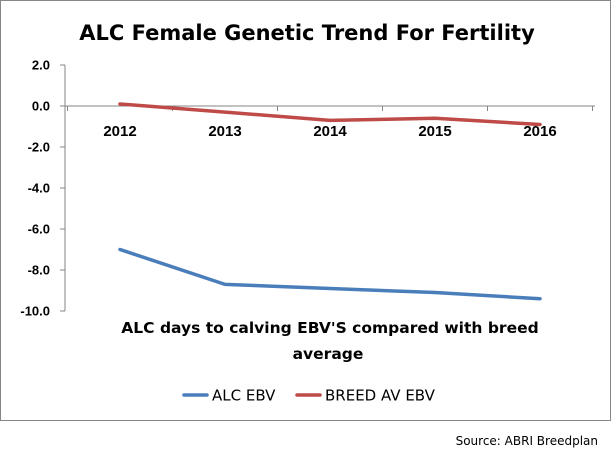  What do you see at coordinates (35, 311) in the screenshot?
I see `y-tick-label: -10.0` at bounding box center [35, 311].